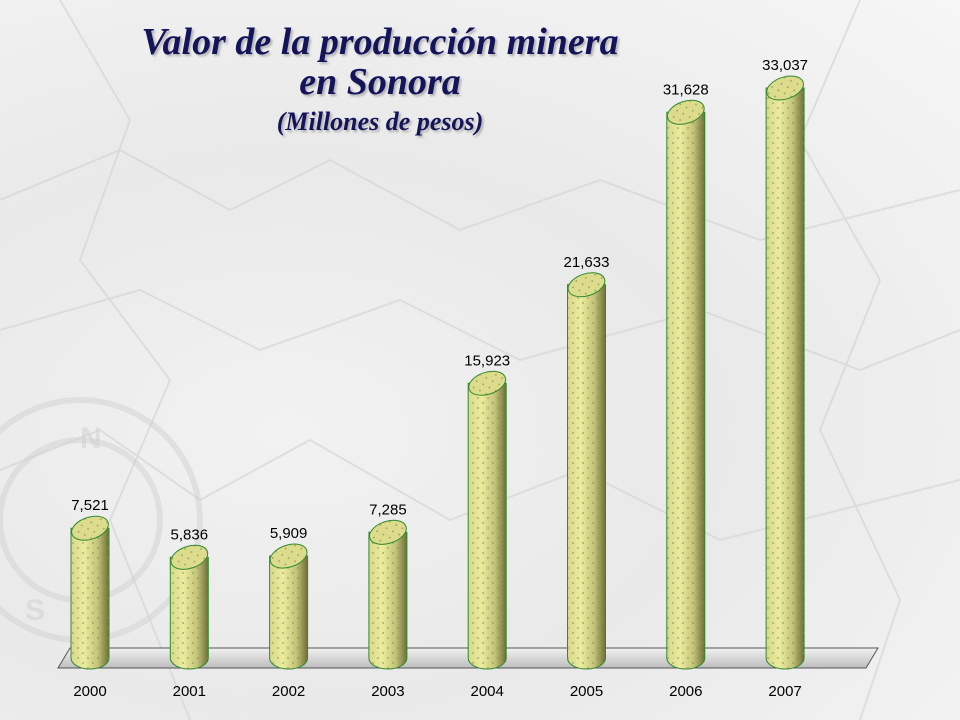 Image resolution: width=960 pixels, height=720 pixels. What do you see at coordinates (189, 607) in the screenshot?
I see `bar-2001` at bounding box center [189, 607].